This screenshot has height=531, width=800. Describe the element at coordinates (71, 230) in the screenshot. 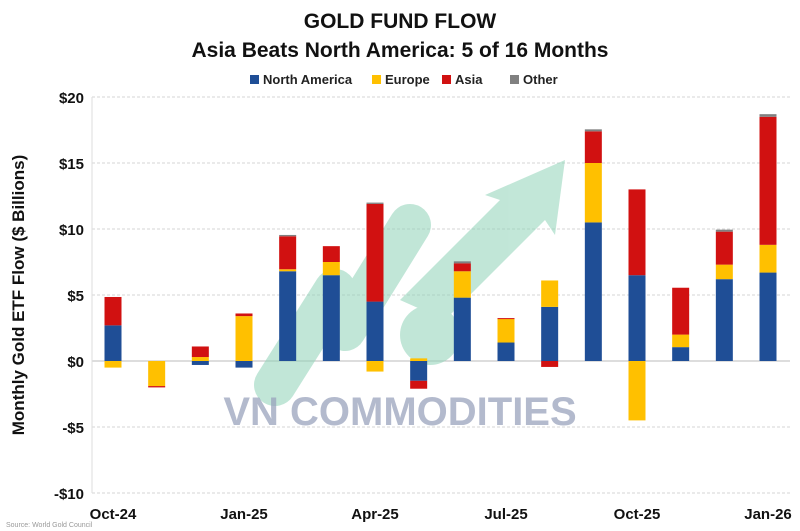

I see `y-tick-label: $10` at that location.